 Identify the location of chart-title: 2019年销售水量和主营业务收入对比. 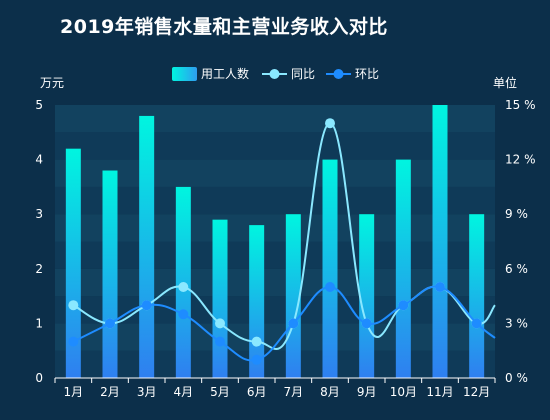
(224, 27).